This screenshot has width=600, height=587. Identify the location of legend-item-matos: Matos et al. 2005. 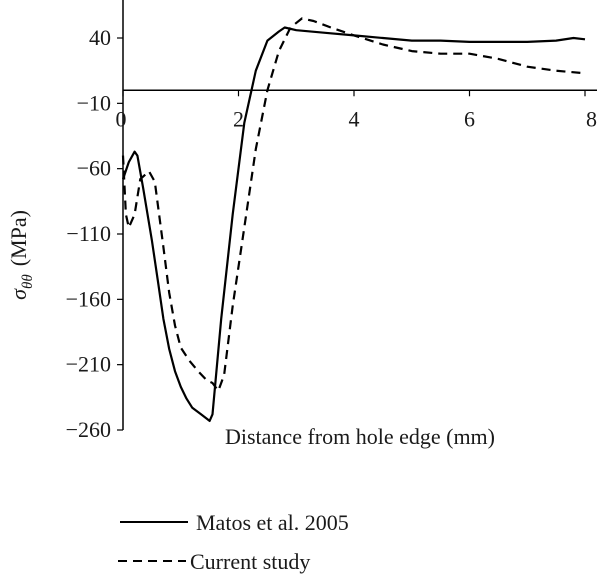
(234, 522).